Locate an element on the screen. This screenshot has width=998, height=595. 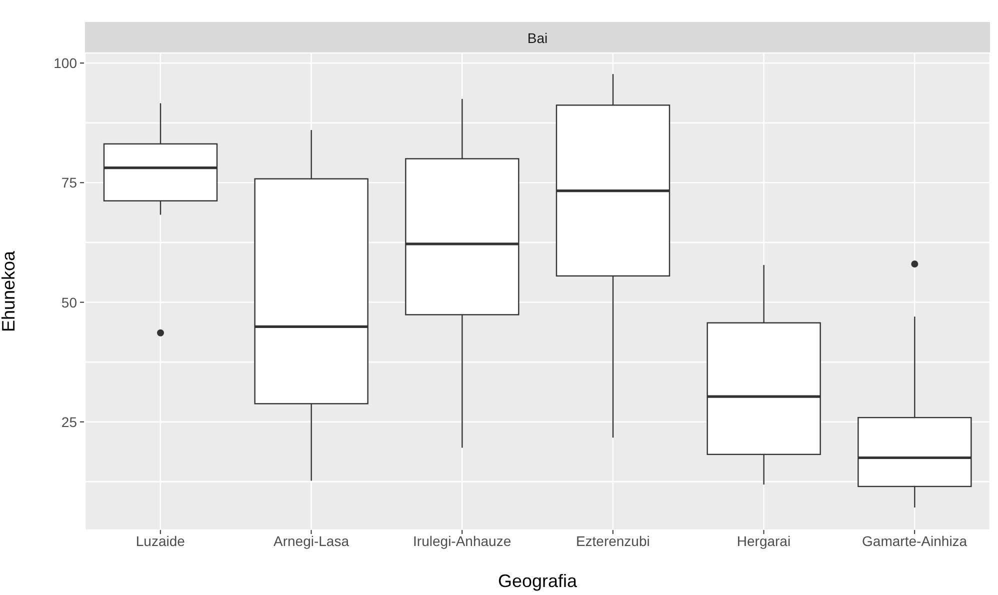
x-tick-label: Arnegi-Lasa is located at coordinates (312, 540).